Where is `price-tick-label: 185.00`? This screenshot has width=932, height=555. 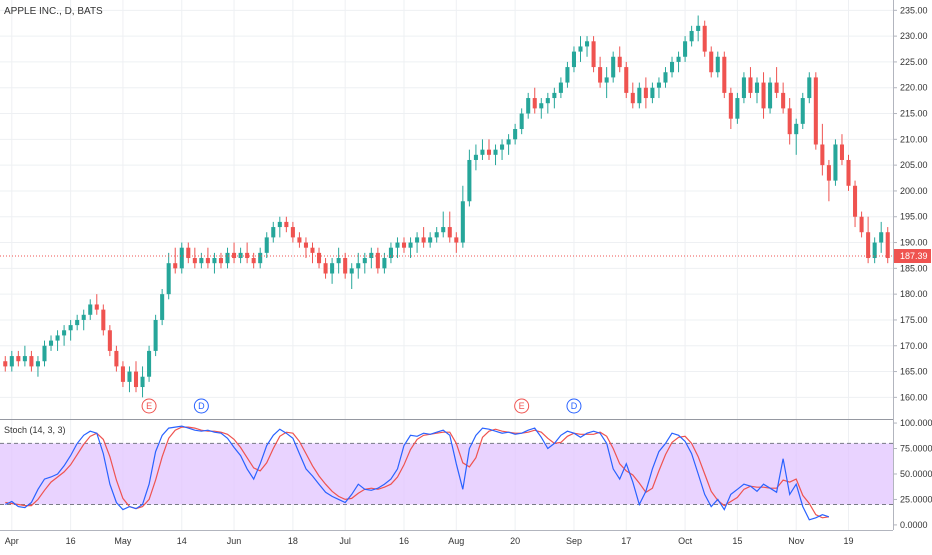 price-tick-label: 185.00 is located at coordinates (914, 268).